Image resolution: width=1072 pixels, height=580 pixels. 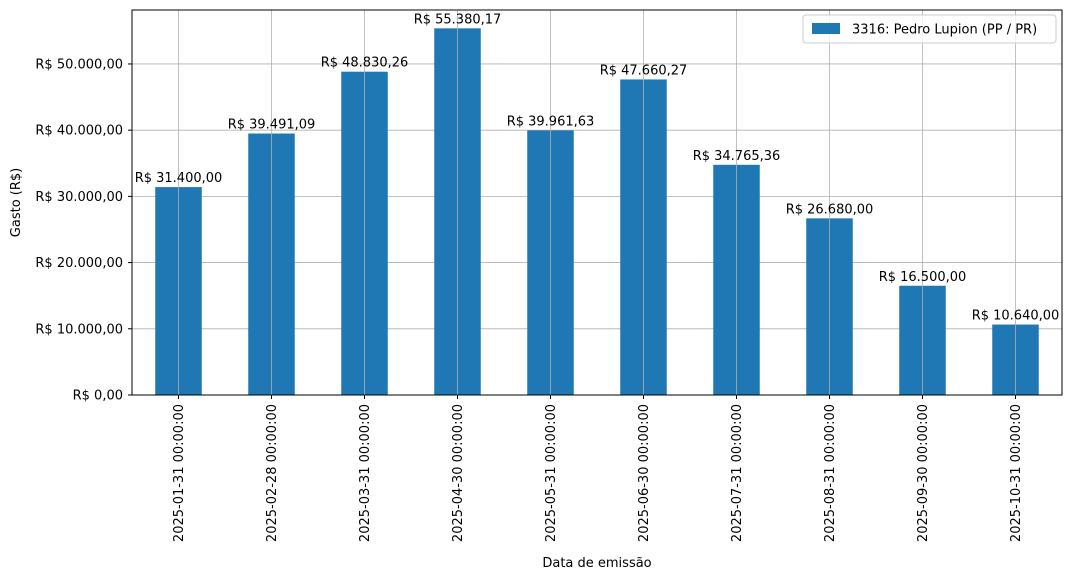 I want to click on x-axis-title: Data de emissão, so click(x=596, y=563).